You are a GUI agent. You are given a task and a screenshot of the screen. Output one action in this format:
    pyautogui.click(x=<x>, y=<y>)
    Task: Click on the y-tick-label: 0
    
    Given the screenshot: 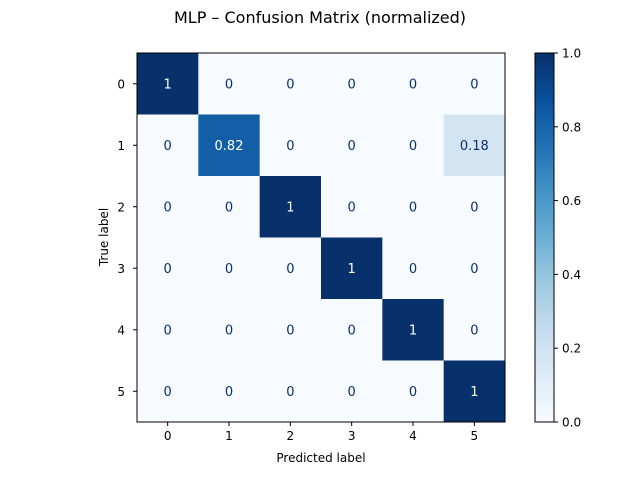 What is the action you would take?
    pyautogui.click(x=121, y=84)
    